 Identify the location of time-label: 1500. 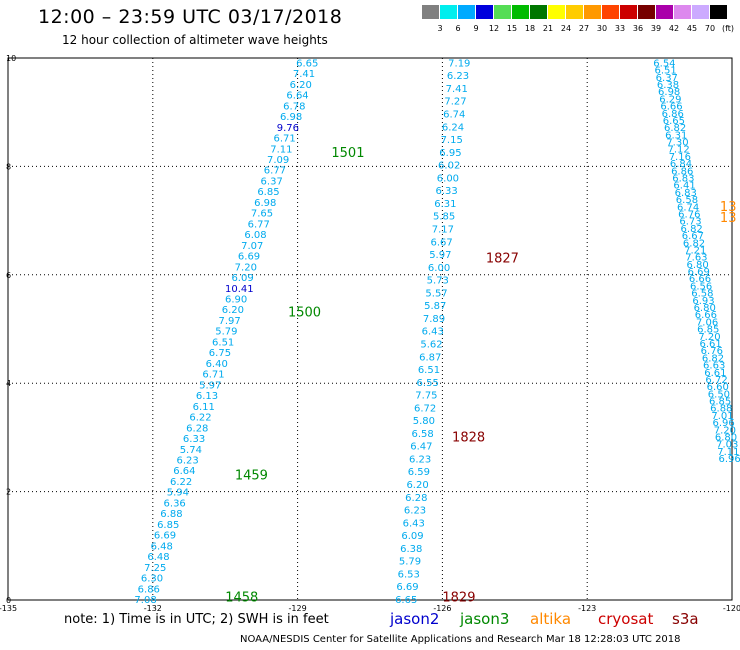
(304, 313).